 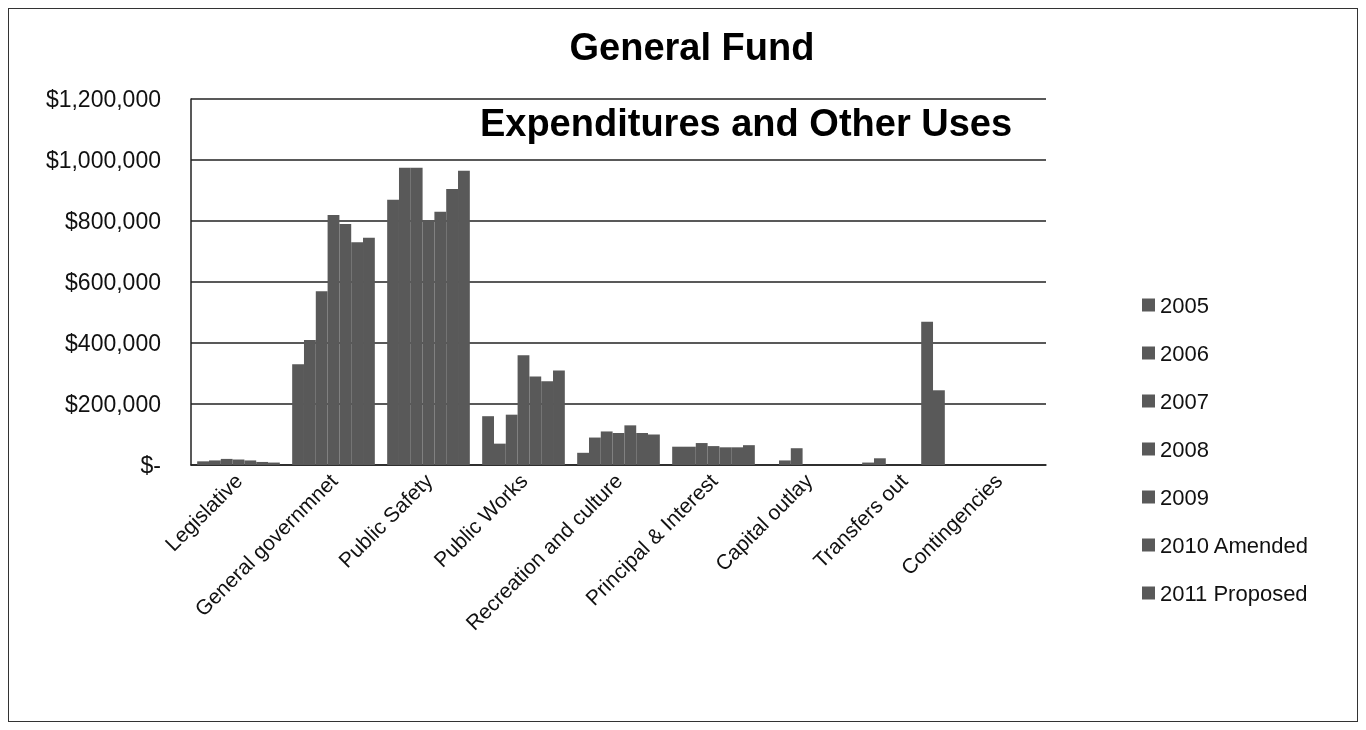 What do you see at coordinates (113, 282) in the screenshot?
I see `y-tick-label: $600,000` at bounding box center [113, 282].